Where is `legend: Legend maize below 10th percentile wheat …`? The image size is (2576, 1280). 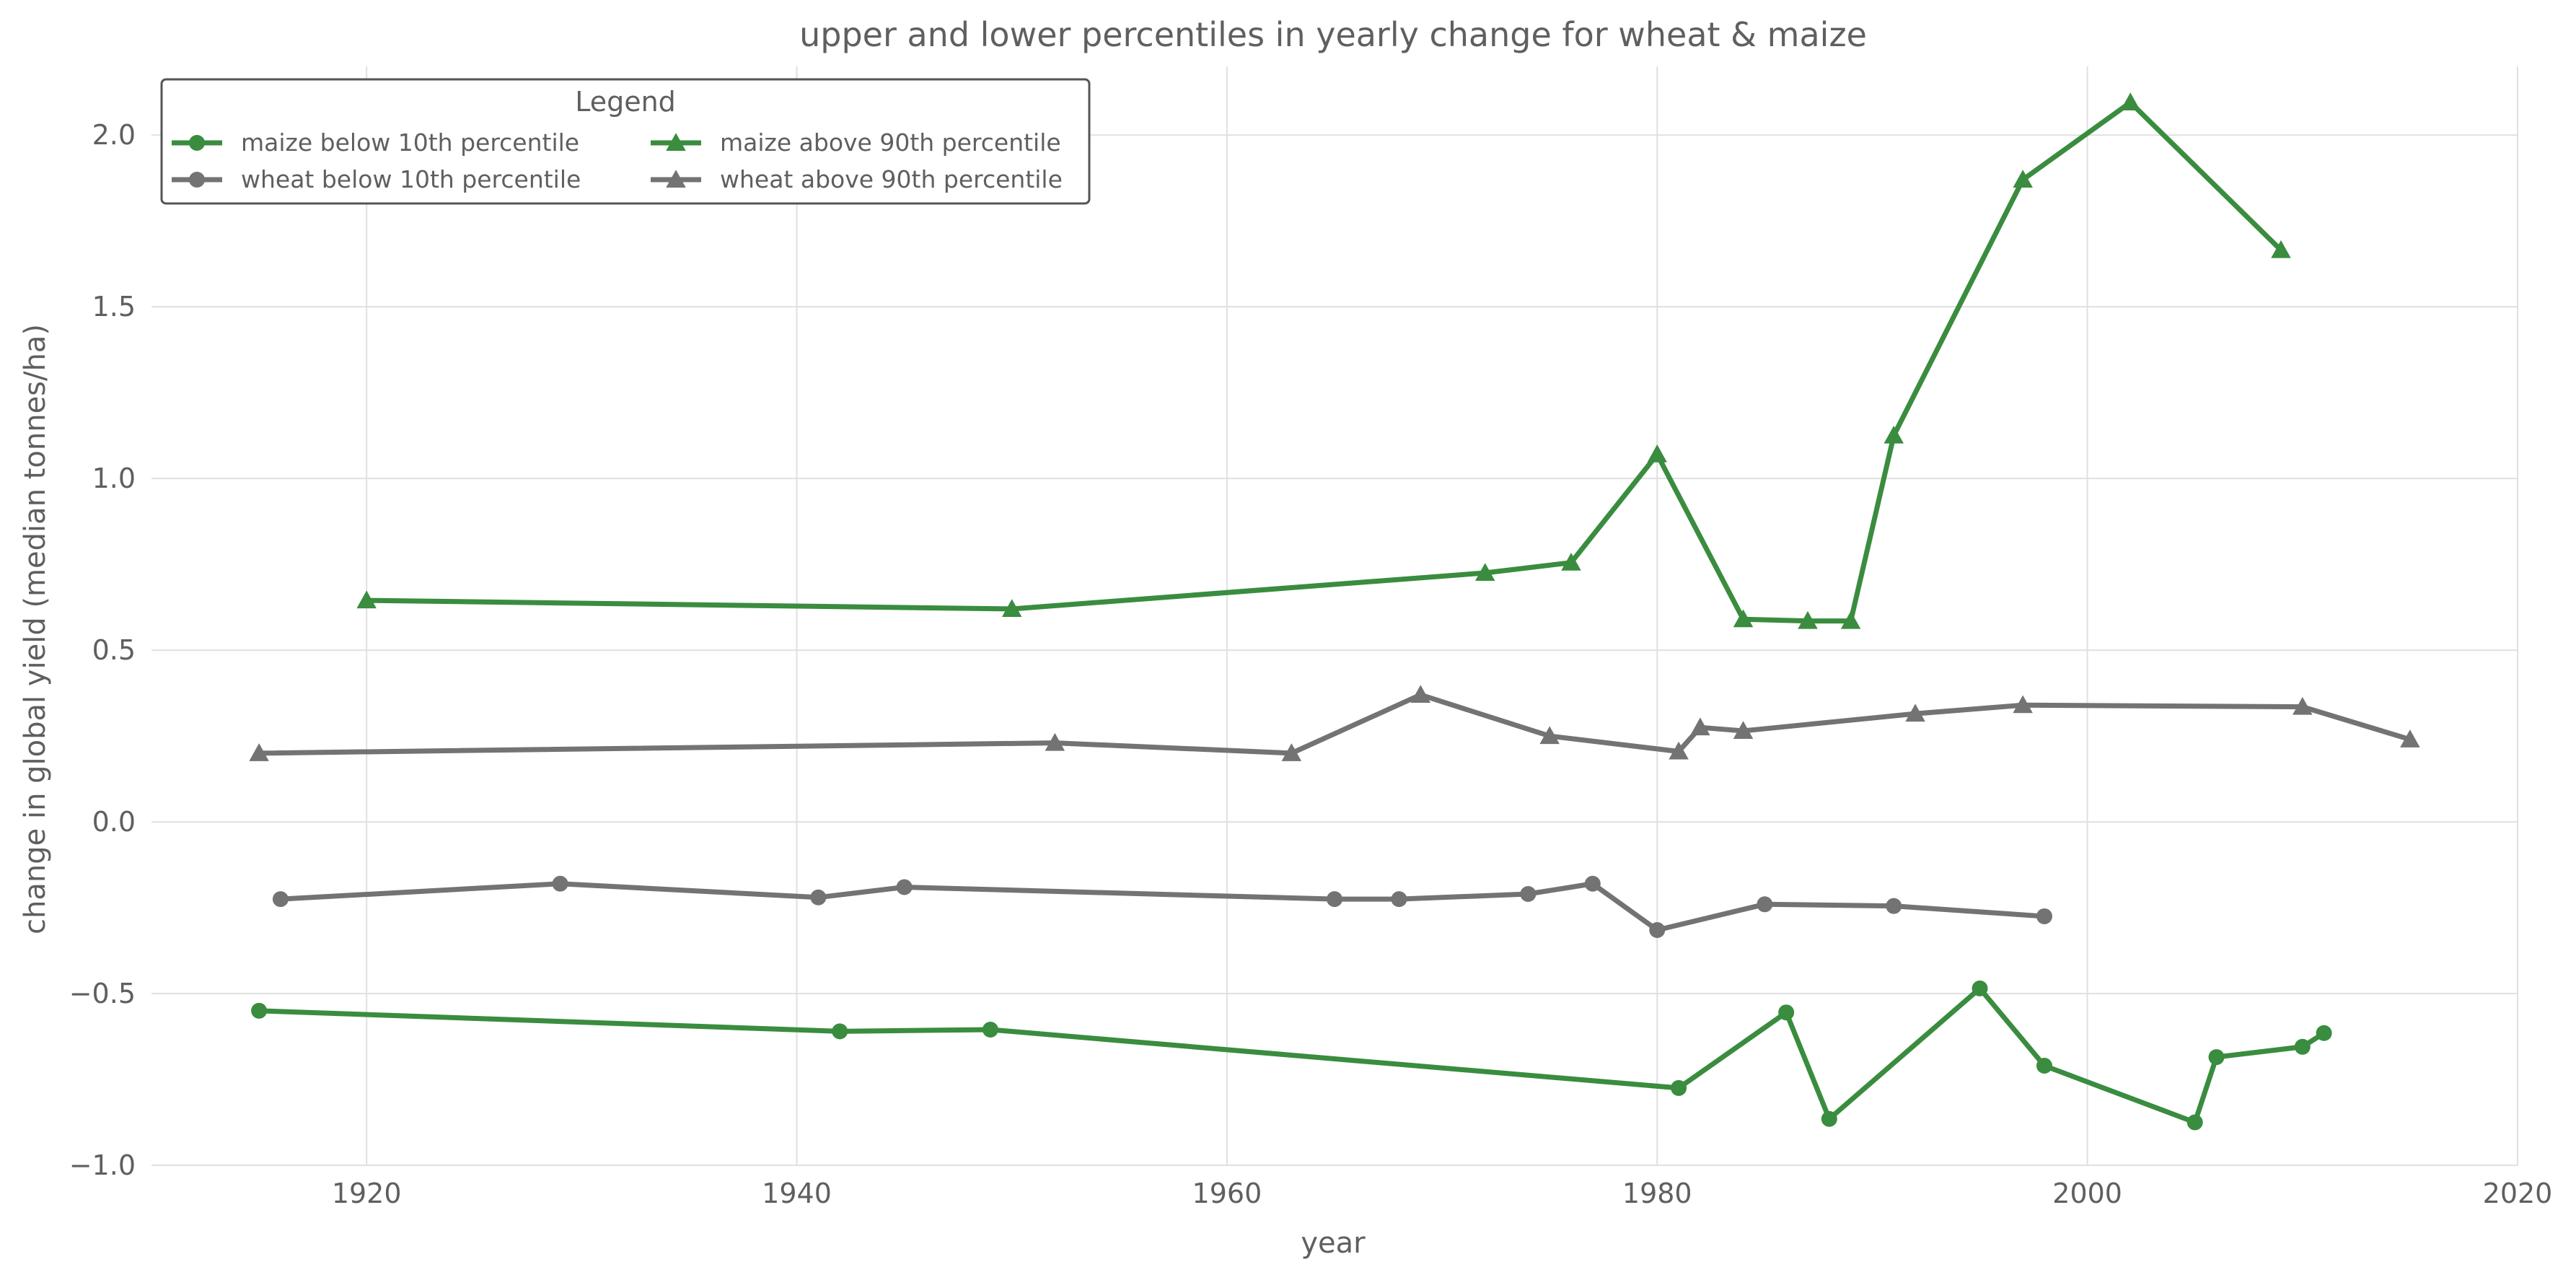 legend: Legend maize below 10th percentile wheat … is located at coordinates (625, 141).